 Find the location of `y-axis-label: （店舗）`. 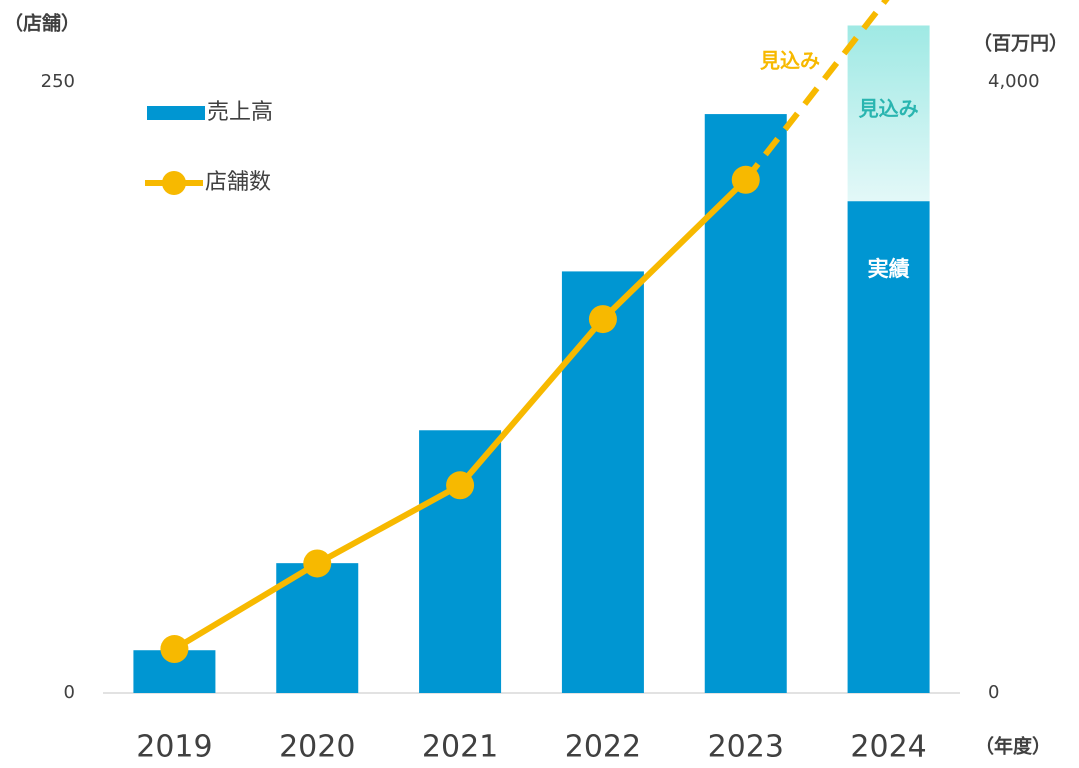

y-axis-label: （店舗） is located at coordinates (42, 23).